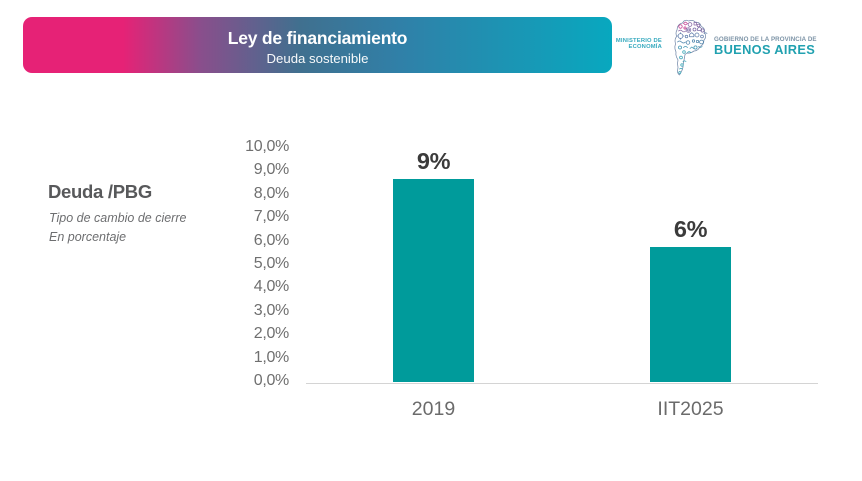  Describe the element at coordinates (690, 229) in the screenshot. I see `bar-value-label: 6%` at that location.